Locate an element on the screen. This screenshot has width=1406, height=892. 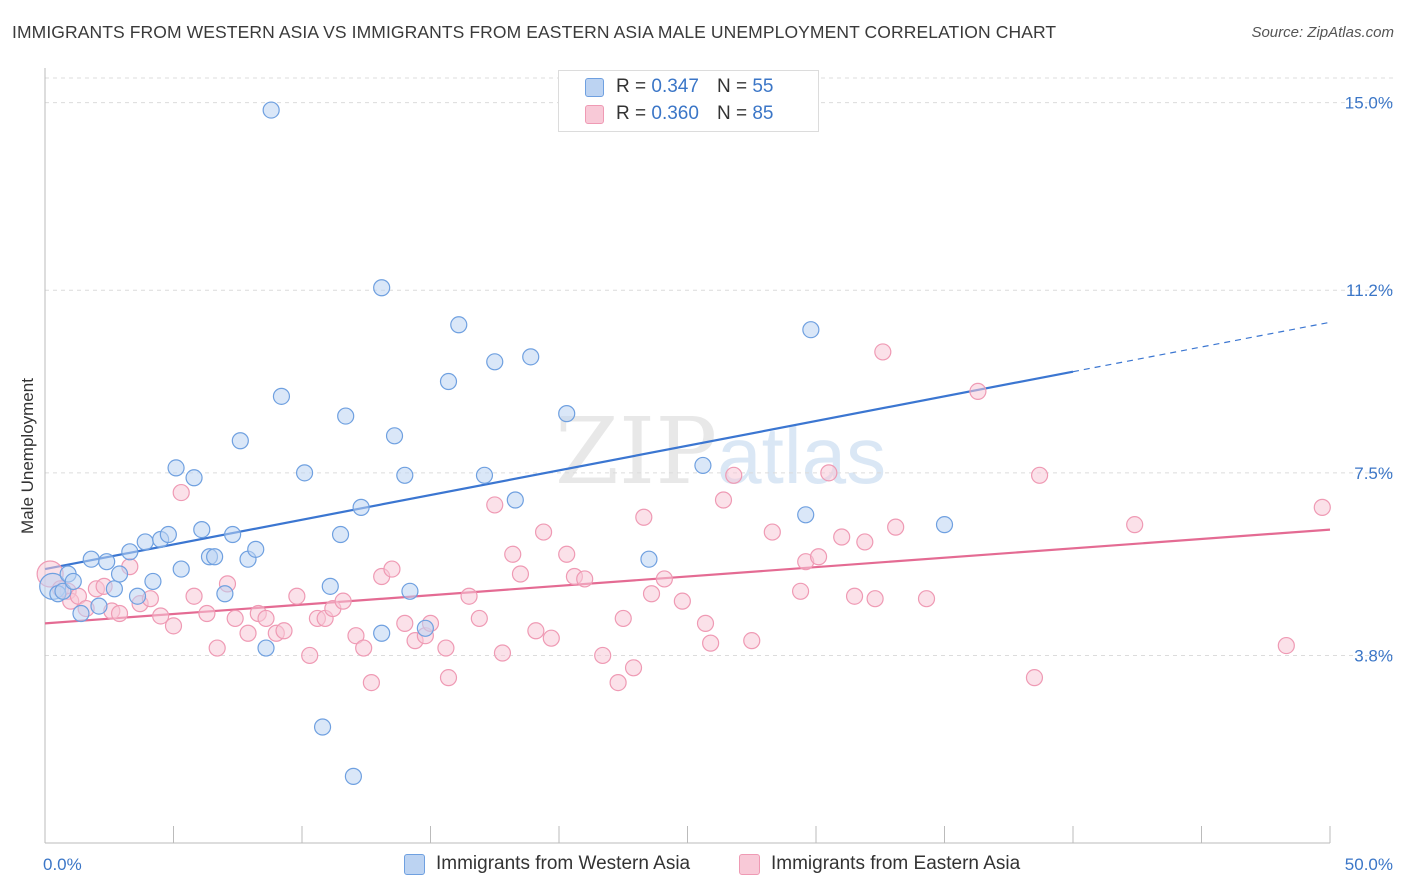
y-tick-label: 11.2% is located at coordinates (1369, 290).